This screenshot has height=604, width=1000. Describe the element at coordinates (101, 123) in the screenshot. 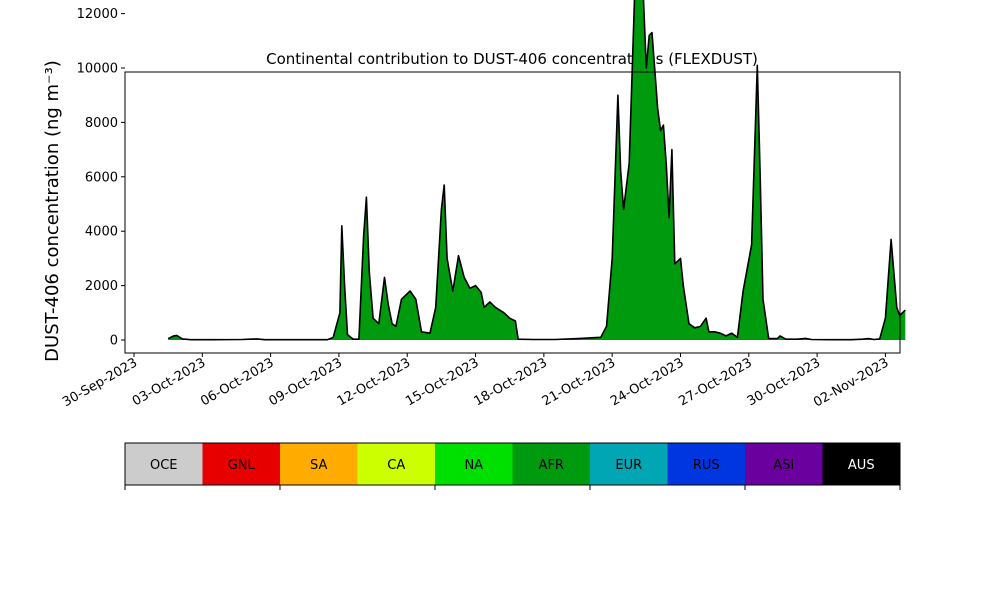

I see `y-tick-label: 8000` at that location.